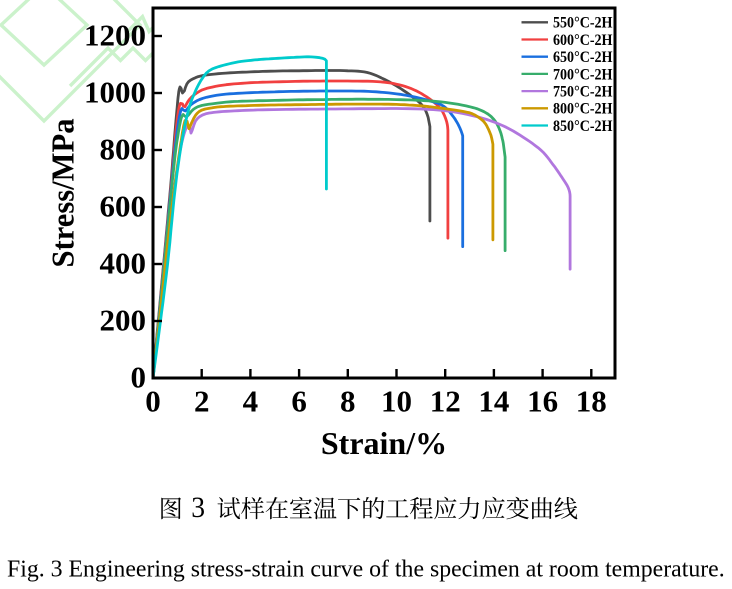 Image resolution: width=732 pixels, height=589 pixels. What do you see at coordinates (583, 23) in the screenshot?
I see `svg-text: 550°C-2H` at bounding box center [583, 23].